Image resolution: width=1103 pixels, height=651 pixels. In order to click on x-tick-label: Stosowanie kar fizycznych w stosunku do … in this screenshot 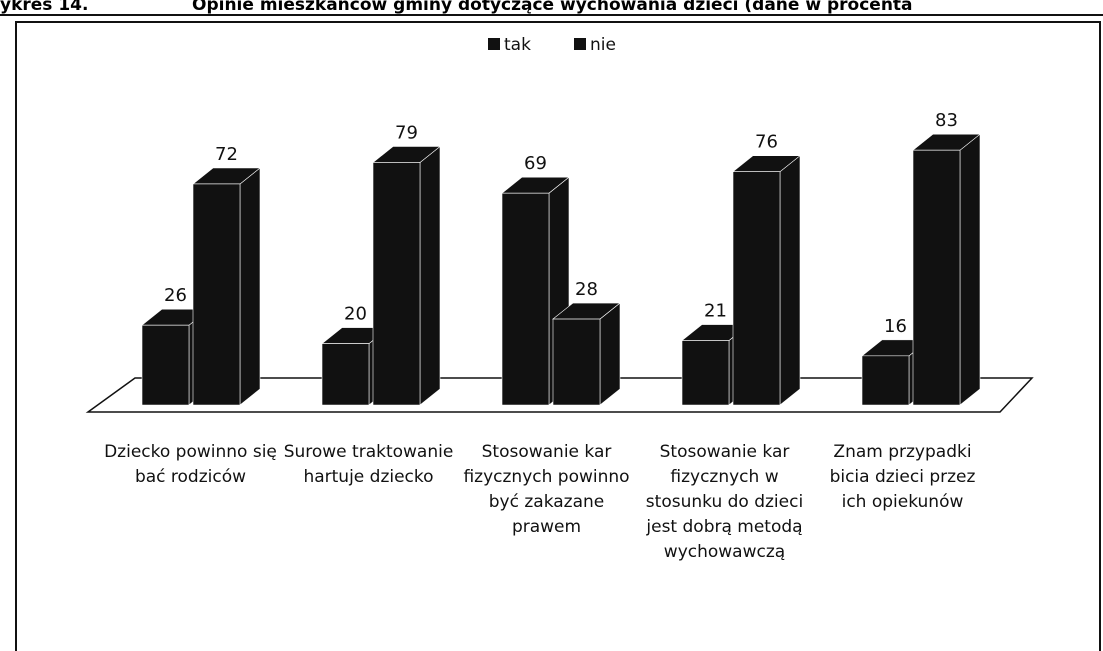, I will do `click(724, 502)`.